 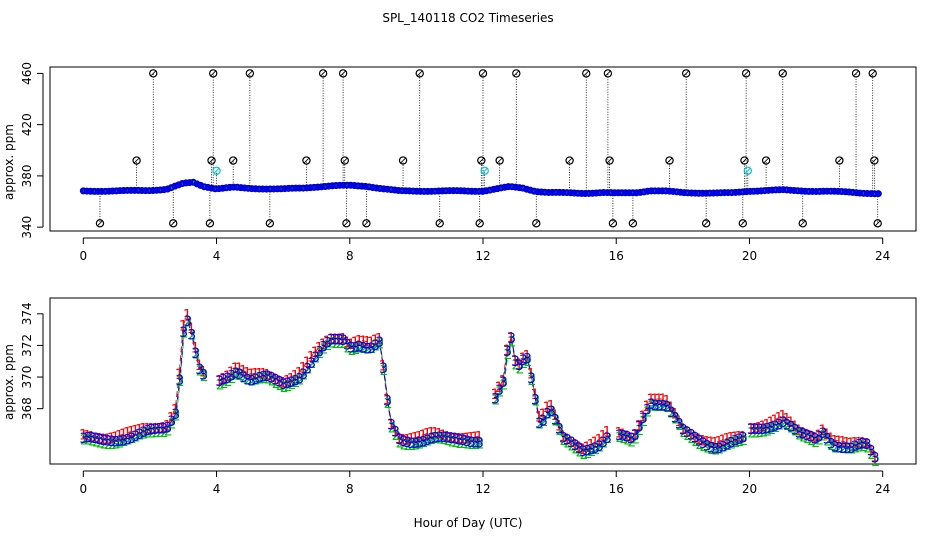 What do you see at coordinates (882, 256) in the screenshot?
I see `top-x-tick-label: 24` at bounding box center [882, 256].